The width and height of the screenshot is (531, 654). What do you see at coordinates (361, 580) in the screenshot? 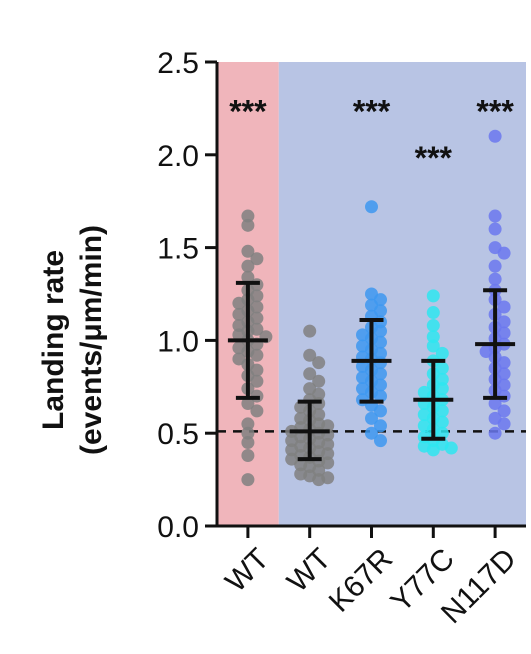
I see `x-category-label: K67R` at bounding box center [361, 580].